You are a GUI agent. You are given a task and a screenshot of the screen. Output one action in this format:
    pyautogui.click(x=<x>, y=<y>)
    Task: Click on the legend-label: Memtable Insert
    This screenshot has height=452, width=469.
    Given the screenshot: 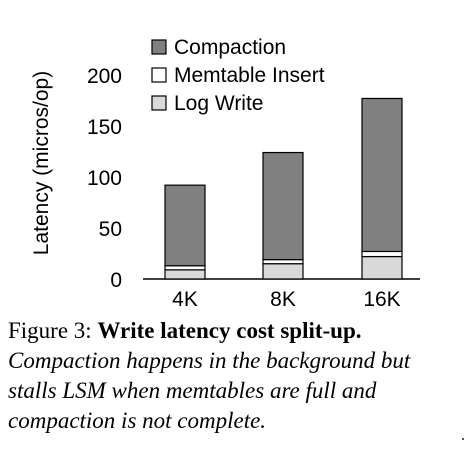 What is the action you would take?
    pyautogui.click(x=249, y=75)
    